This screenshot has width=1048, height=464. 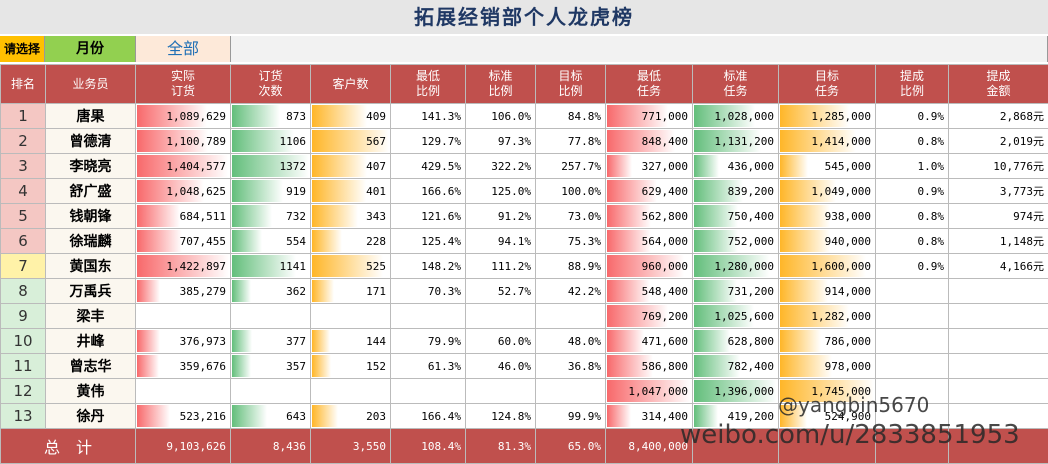 I want to click on cell-text: 257.7%, so click(x=581, y=166).